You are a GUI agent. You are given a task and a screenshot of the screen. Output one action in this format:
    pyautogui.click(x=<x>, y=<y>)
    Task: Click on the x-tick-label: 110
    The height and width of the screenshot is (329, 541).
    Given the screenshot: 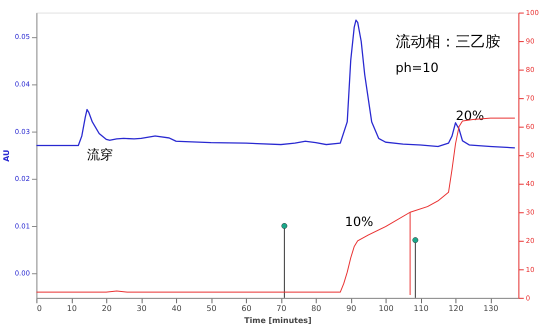 What is the action you would take?
    pyautogui.click(x=421, y=309)
    